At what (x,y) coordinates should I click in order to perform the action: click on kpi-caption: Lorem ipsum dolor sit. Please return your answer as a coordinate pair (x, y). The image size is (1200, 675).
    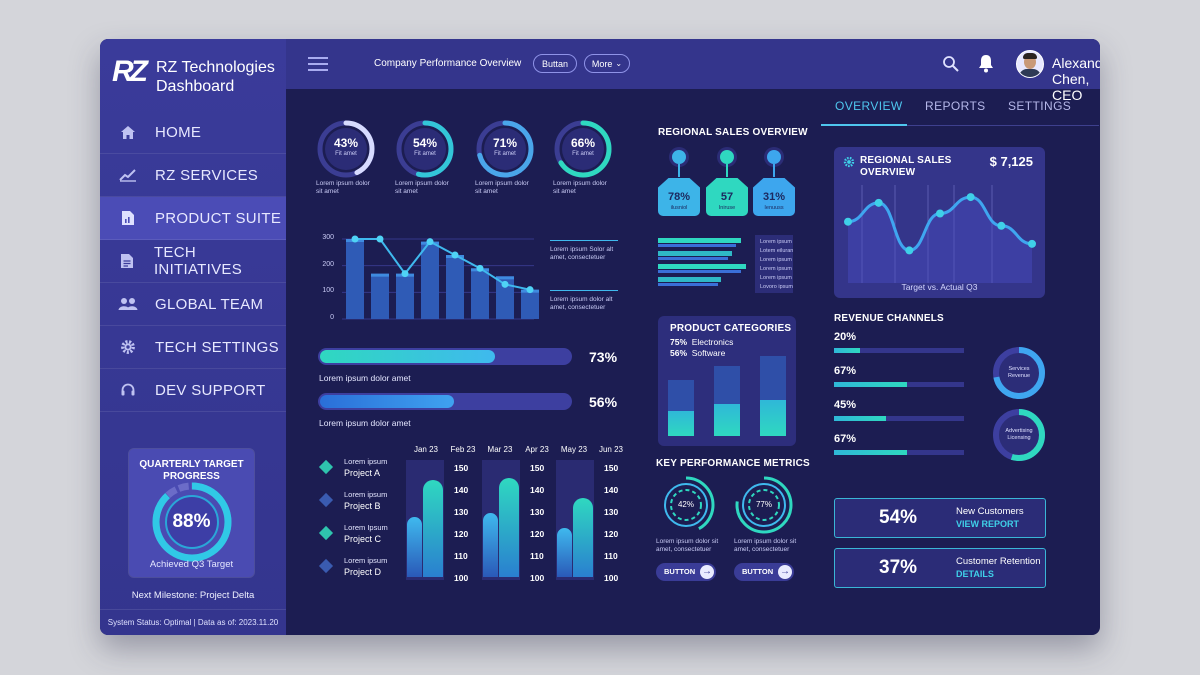
    Looking at the image, I should click on (687, 541).